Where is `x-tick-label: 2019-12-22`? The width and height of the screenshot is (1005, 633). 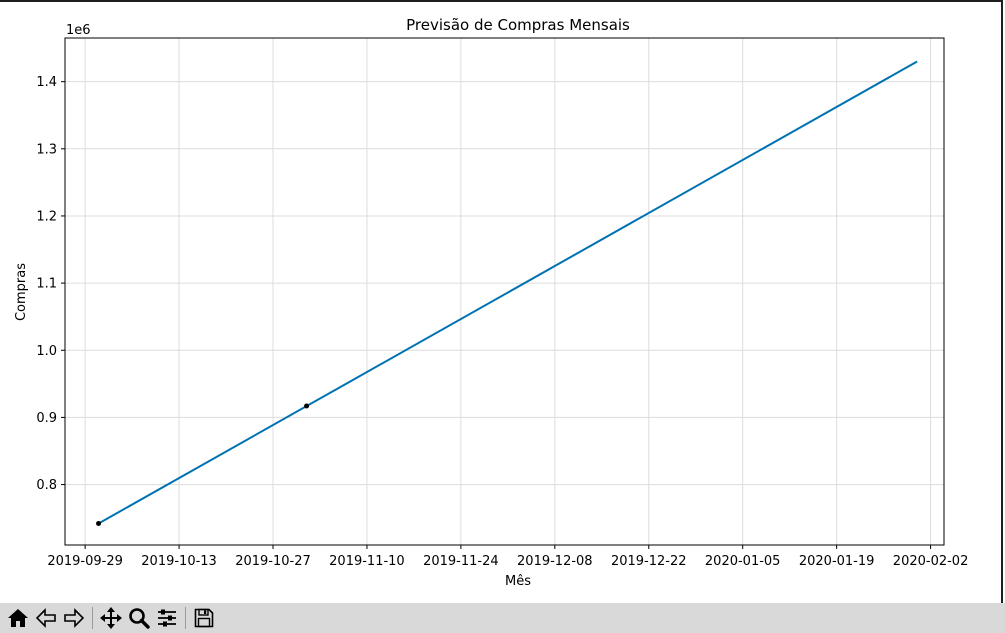
x-tick-label: 2019-12-22 is located at coordinates (649, 561).